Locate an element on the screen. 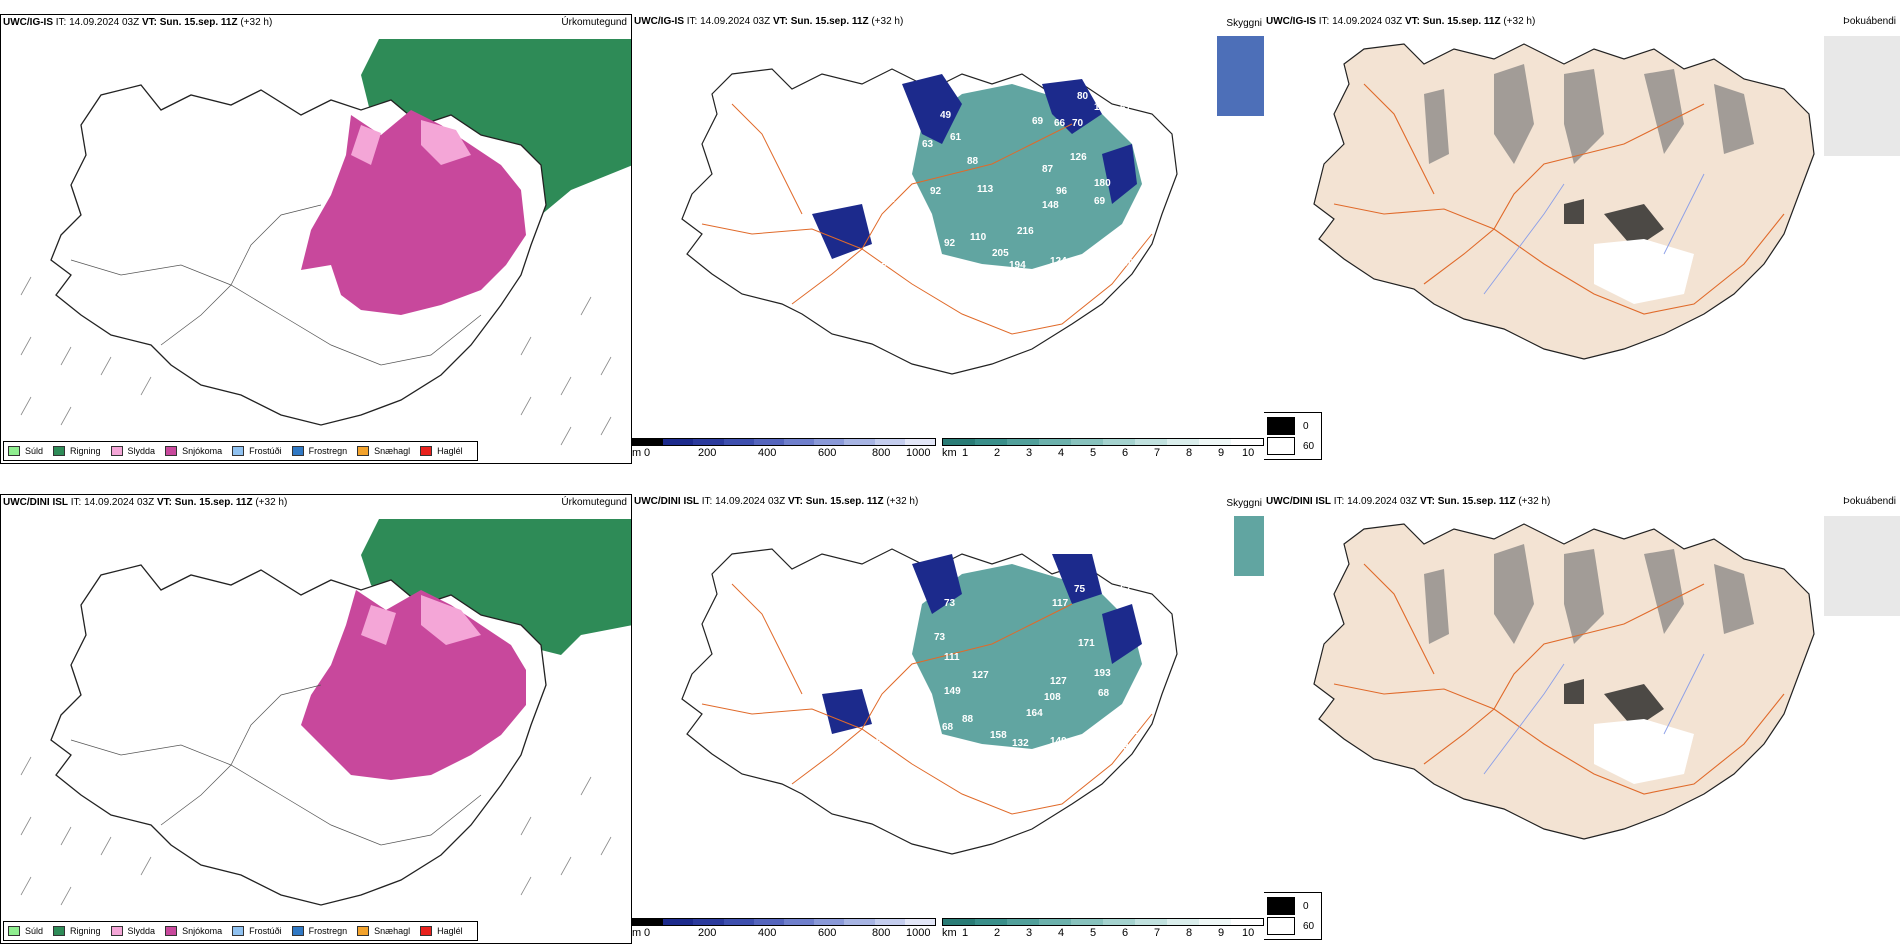  colorbar-tick: 6 is located at coordinates (1125, 933).